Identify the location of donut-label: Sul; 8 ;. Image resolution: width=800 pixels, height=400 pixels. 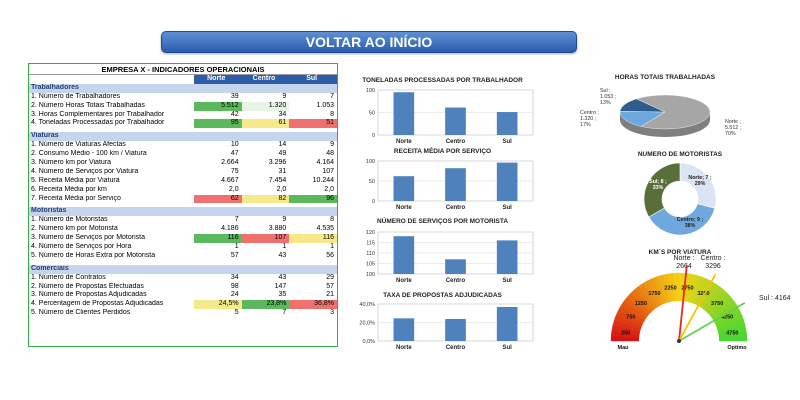
(658, 182).